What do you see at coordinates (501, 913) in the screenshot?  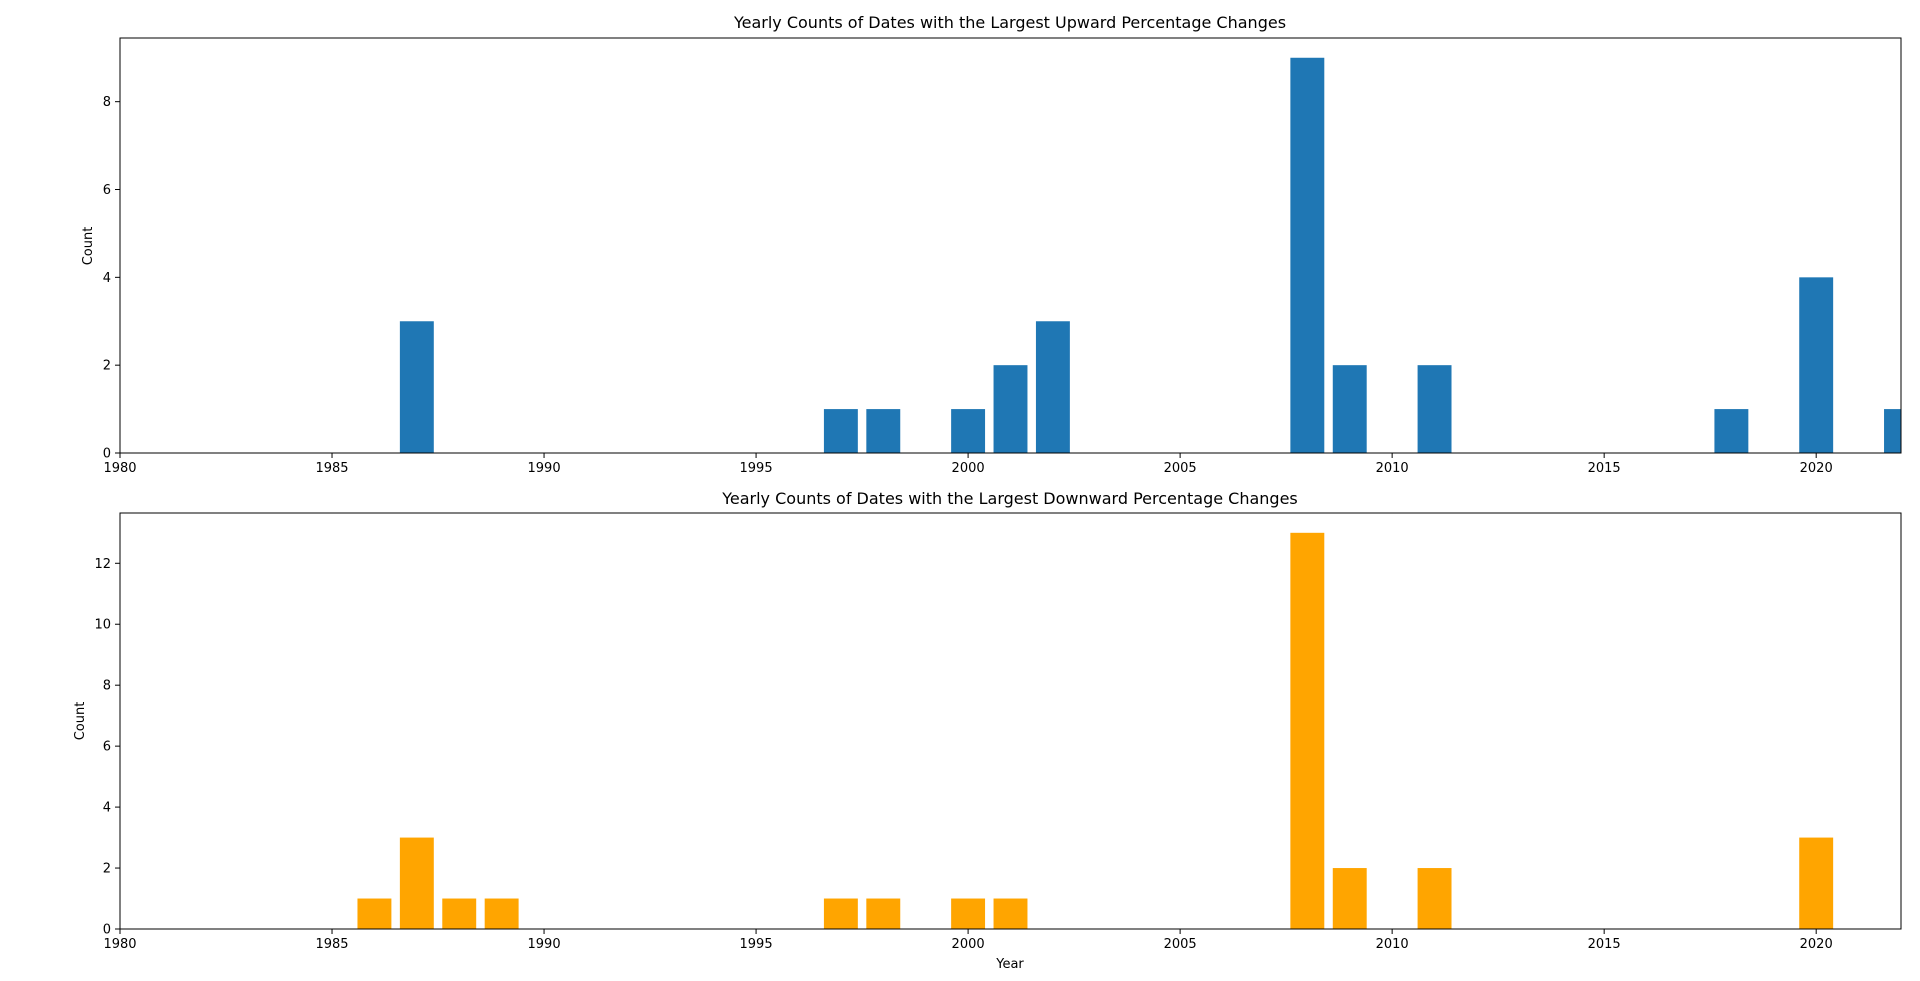 I see `bar-1989` at bounding box center [501, 913].